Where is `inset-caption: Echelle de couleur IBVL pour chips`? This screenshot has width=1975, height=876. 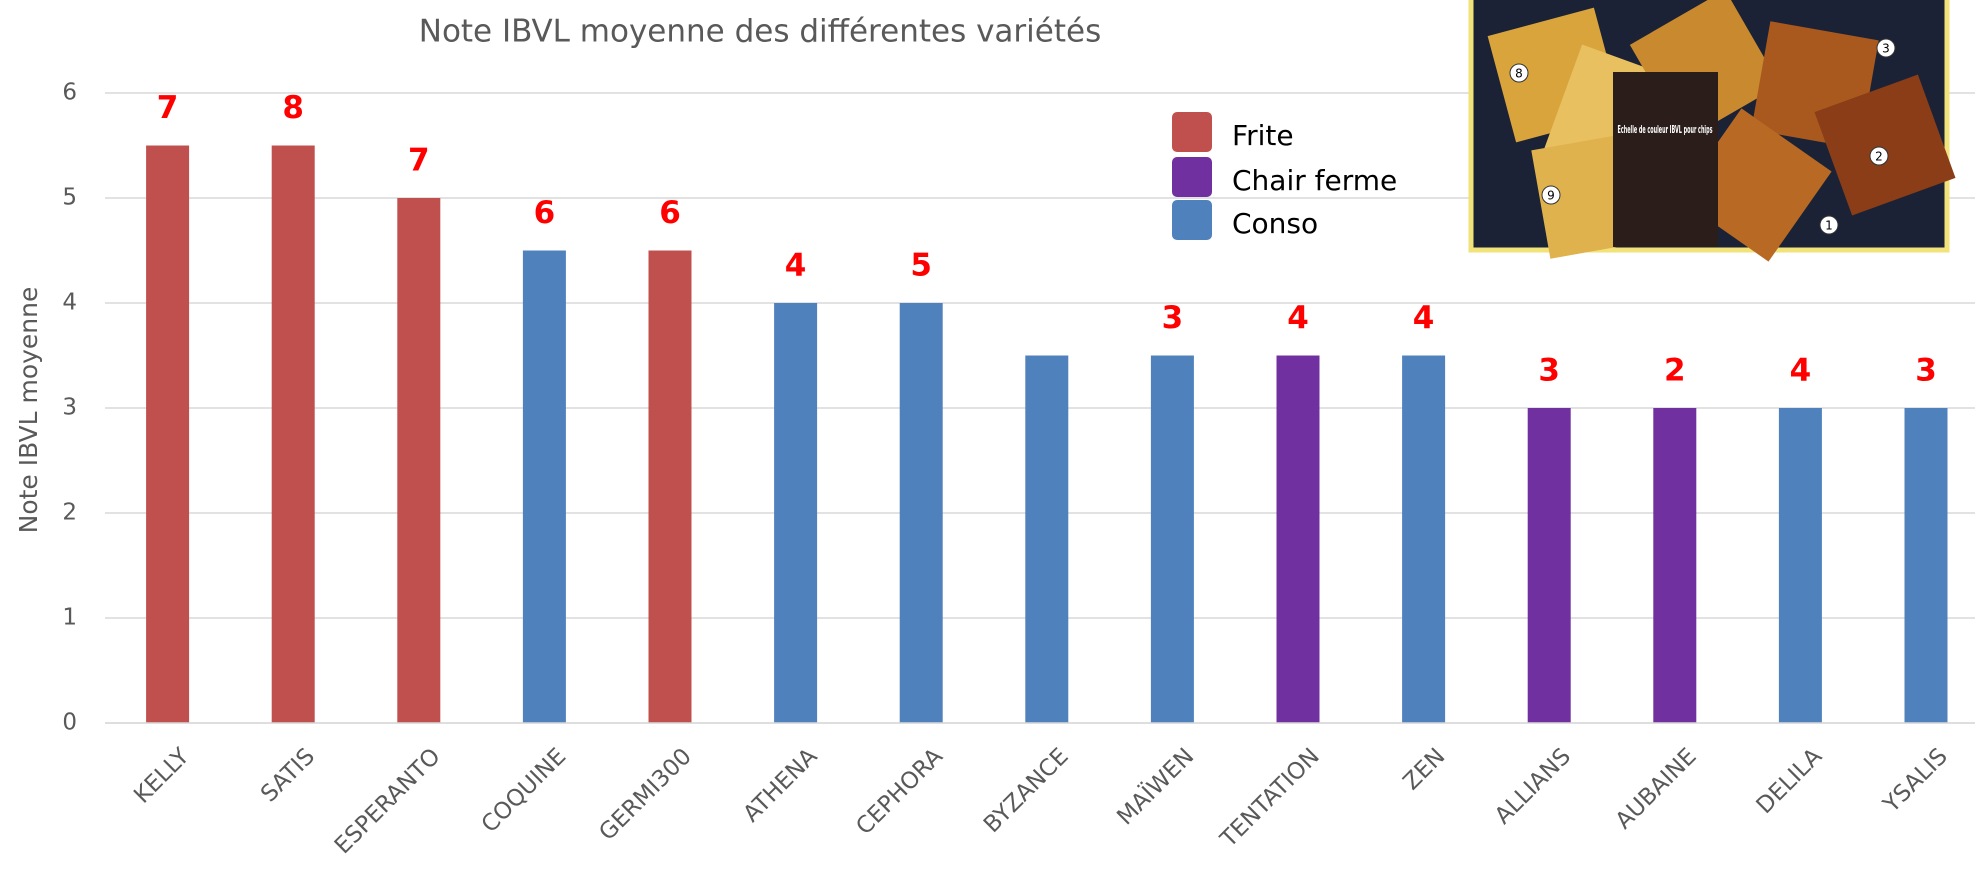
inset-caption: Echelle de couleur IBVL pour chips is located at coordinates (1665, 129).